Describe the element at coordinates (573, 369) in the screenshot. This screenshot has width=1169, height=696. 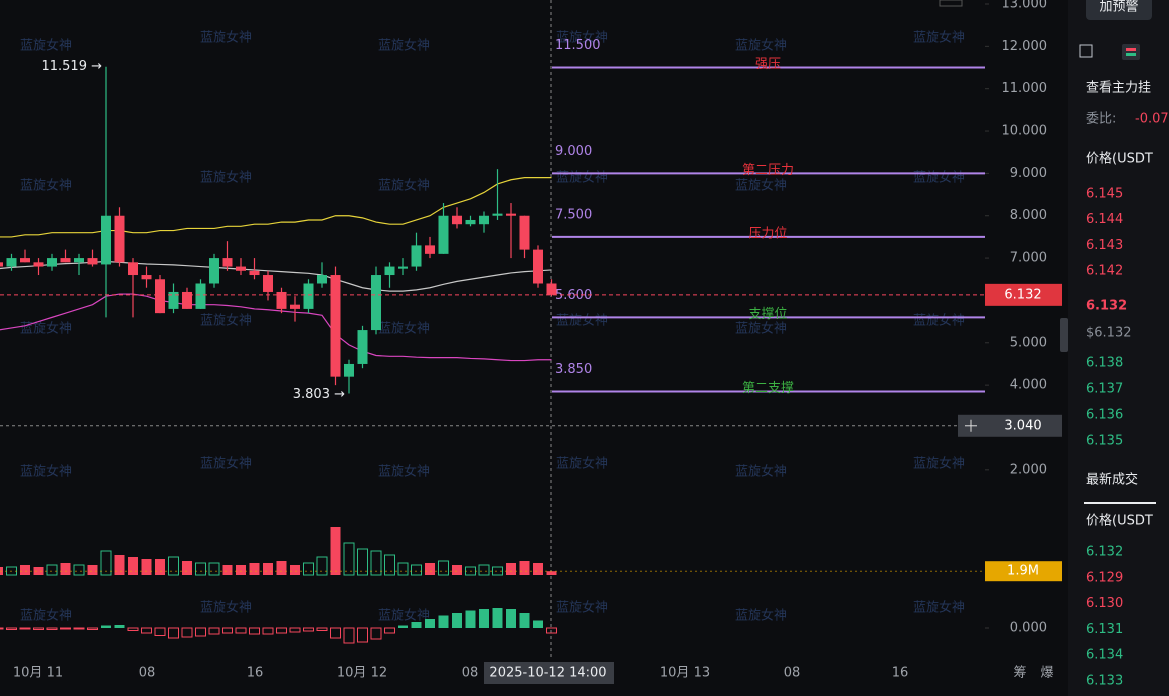
I see `level-value: 3.850` at that location.